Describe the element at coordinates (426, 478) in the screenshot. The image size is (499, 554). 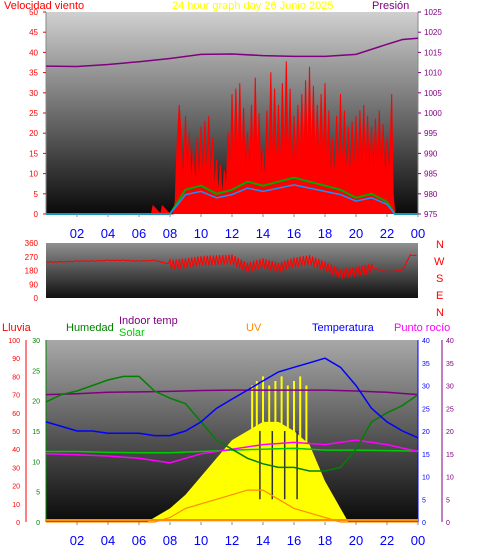
I see `temp-y-tick-label: 10` at that location.